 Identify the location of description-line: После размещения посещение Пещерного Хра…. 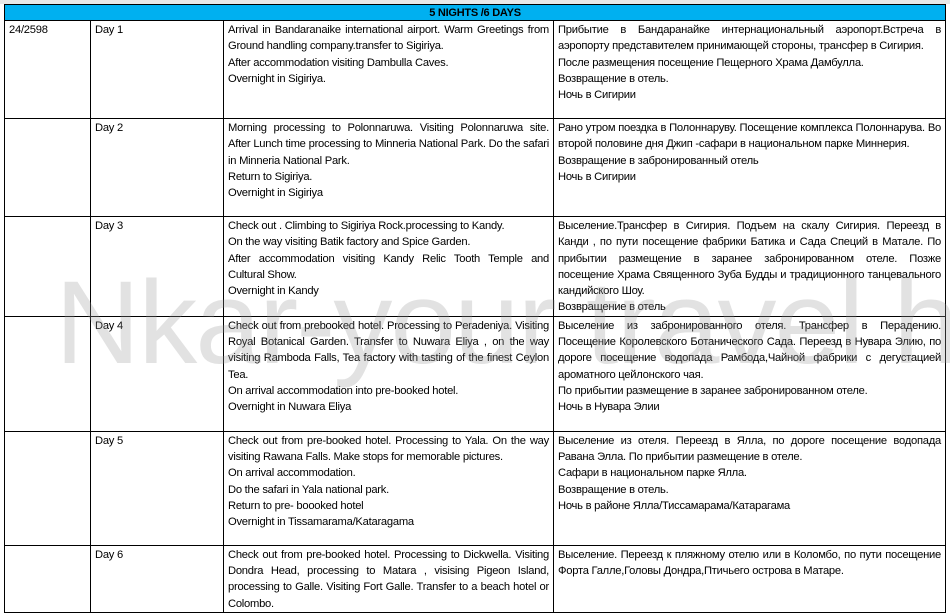
(711, 62).